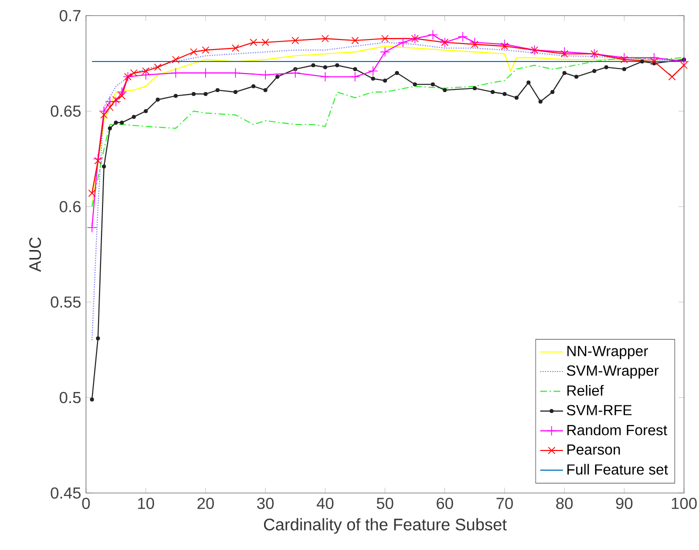 This screenshot has width=699, height=550. I want to click on x-tick-label: 10, so click(146, 504).